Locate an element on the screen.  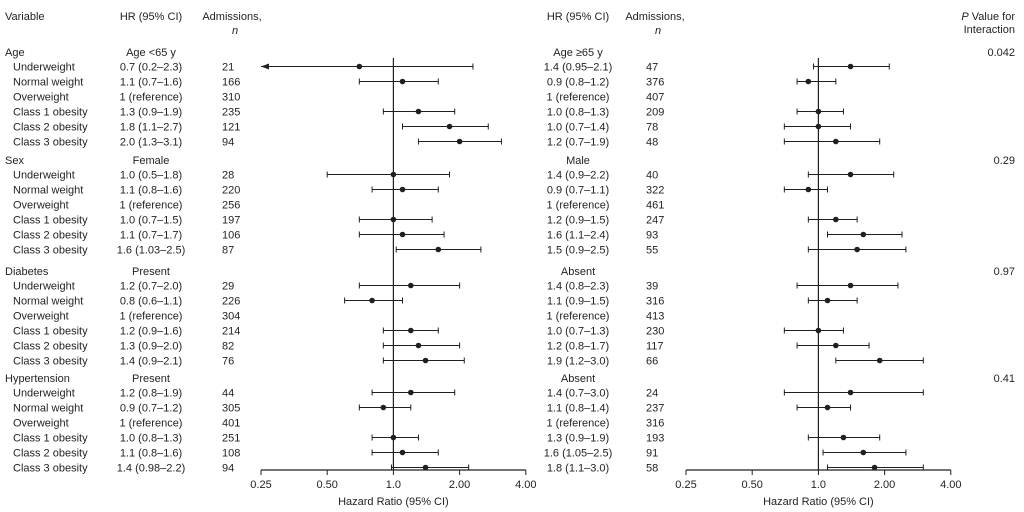
left-subgroup-label: Present is located at coordinates (151, 272).